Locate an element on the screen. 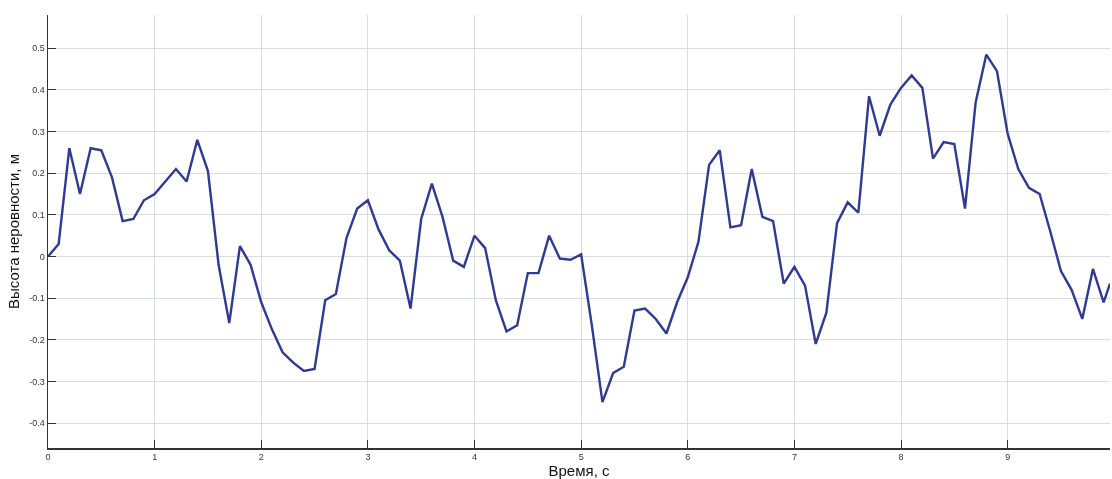 This screenshot has width=1112, height=479. y-tick-label: 0 is located at coordinates (42, 256).